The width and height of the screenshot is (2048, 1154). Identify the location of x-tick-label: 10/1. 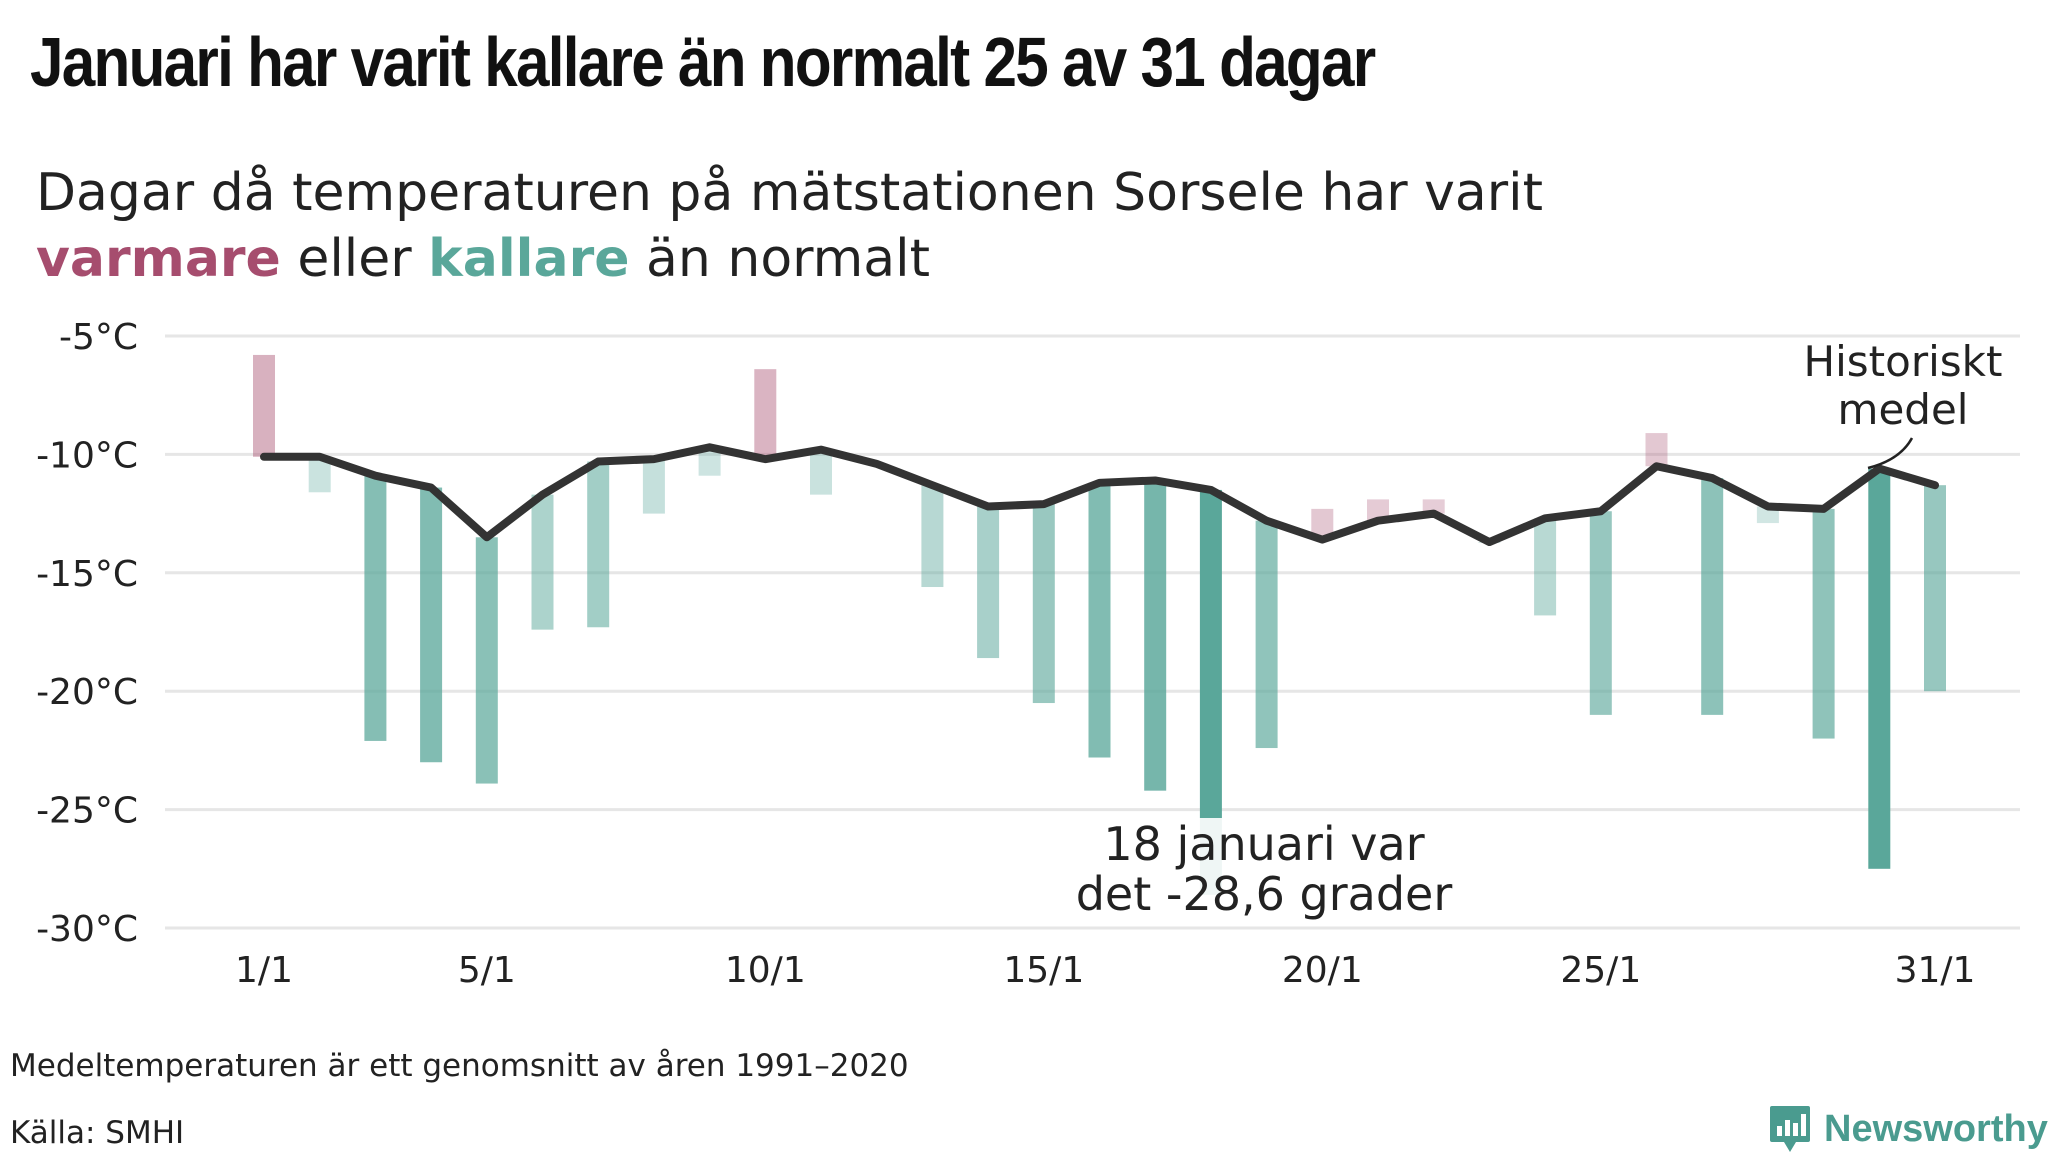
(765, 970).